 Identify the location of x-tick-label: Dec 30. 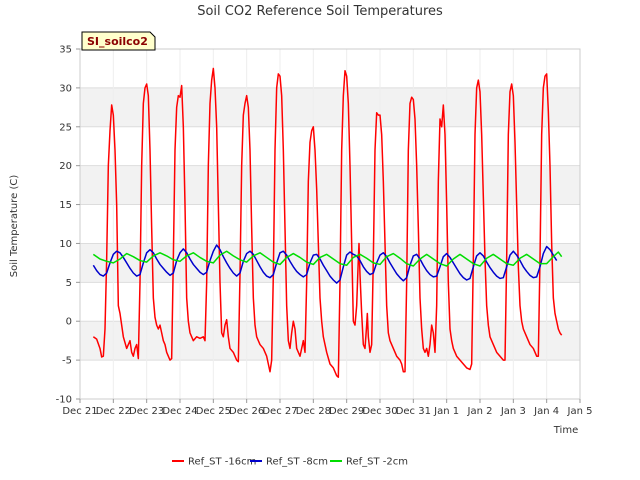
(379, 411).